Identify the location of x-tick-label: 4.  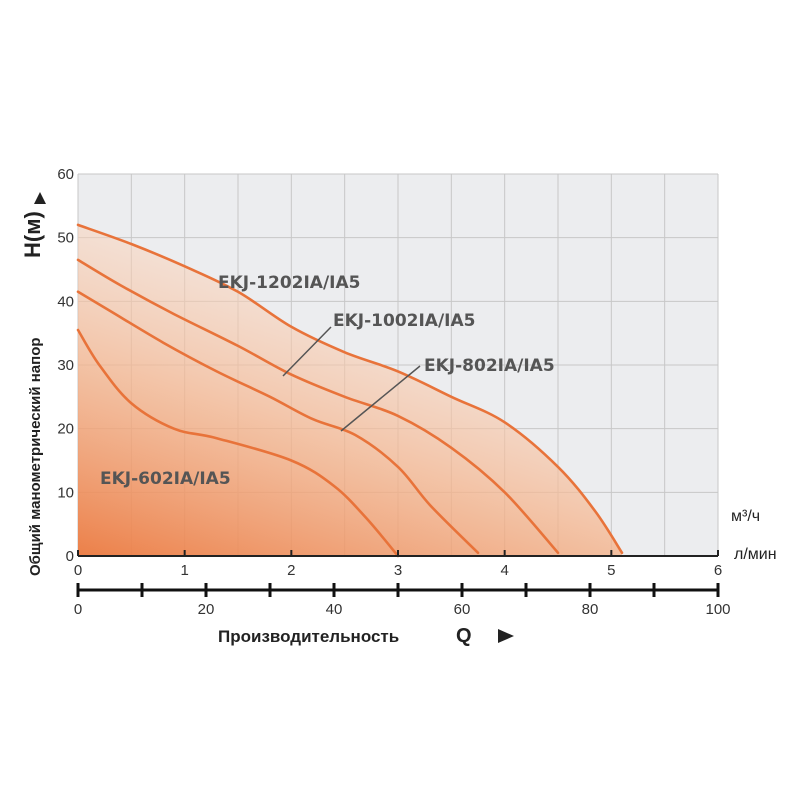
(504, 570).